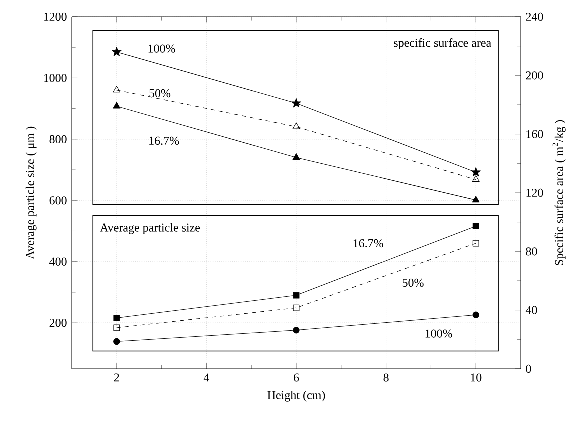 This screenshot has width=577, height=427. I want to click on y-tick-label: 800, so click(58, 139).